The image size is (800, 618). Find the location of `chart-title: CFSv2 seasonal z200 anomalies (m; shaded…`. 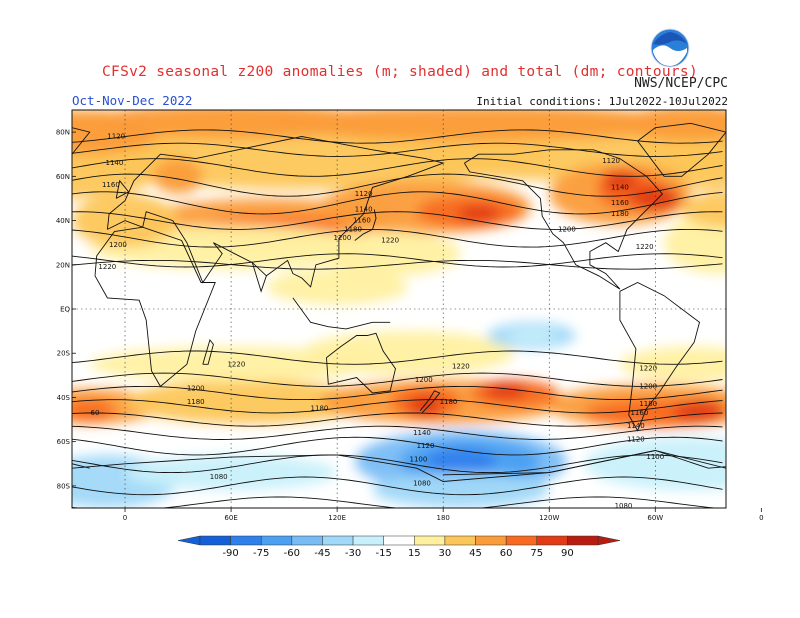

chart-title: CFSv2 seasonal z200 anomalies (m; shaded… is located at coordinates (400, 72).